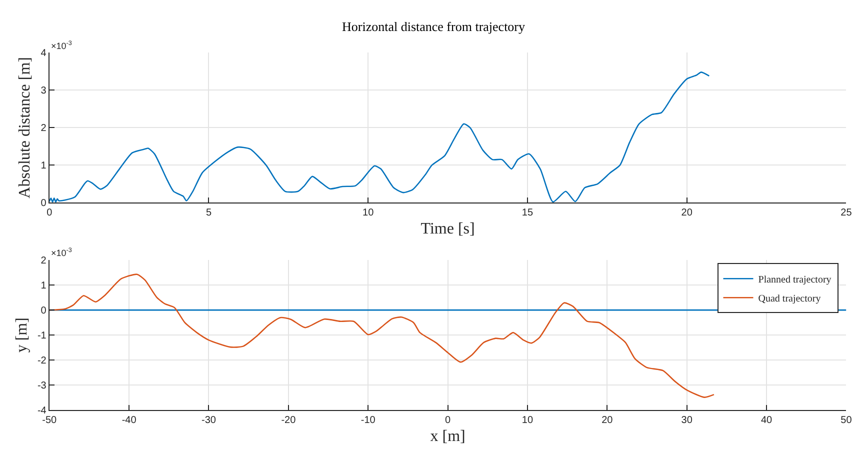  I want to click on x-tick-label: 40, so click(766, 420).